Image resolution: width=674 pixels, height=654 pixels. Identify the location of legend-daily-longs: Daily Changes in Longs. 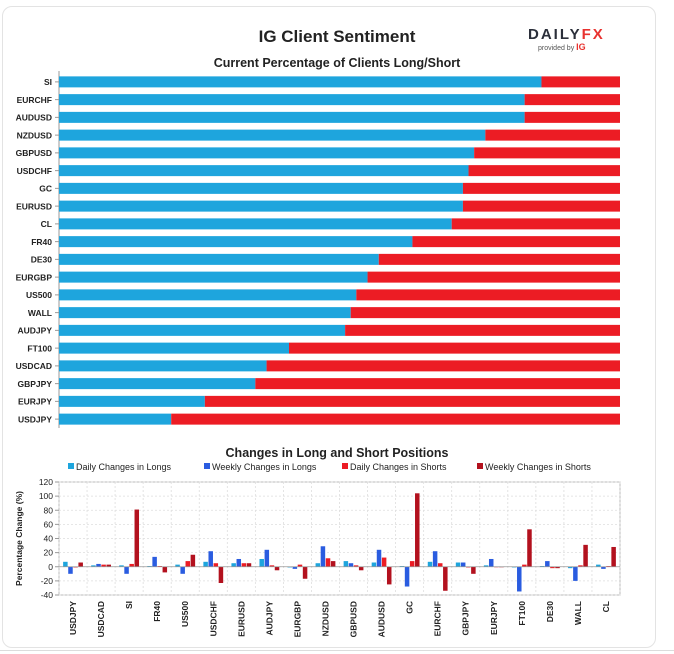
(119, 467).